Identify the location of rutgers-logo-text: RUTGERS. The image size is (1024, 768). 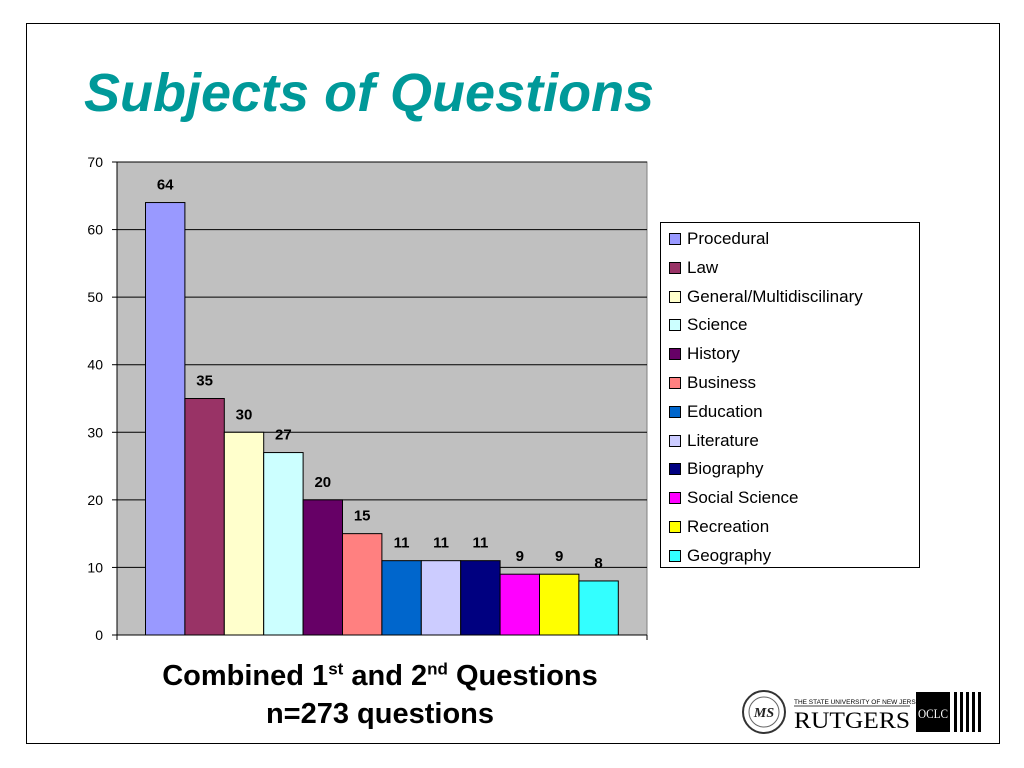
(852, 720).